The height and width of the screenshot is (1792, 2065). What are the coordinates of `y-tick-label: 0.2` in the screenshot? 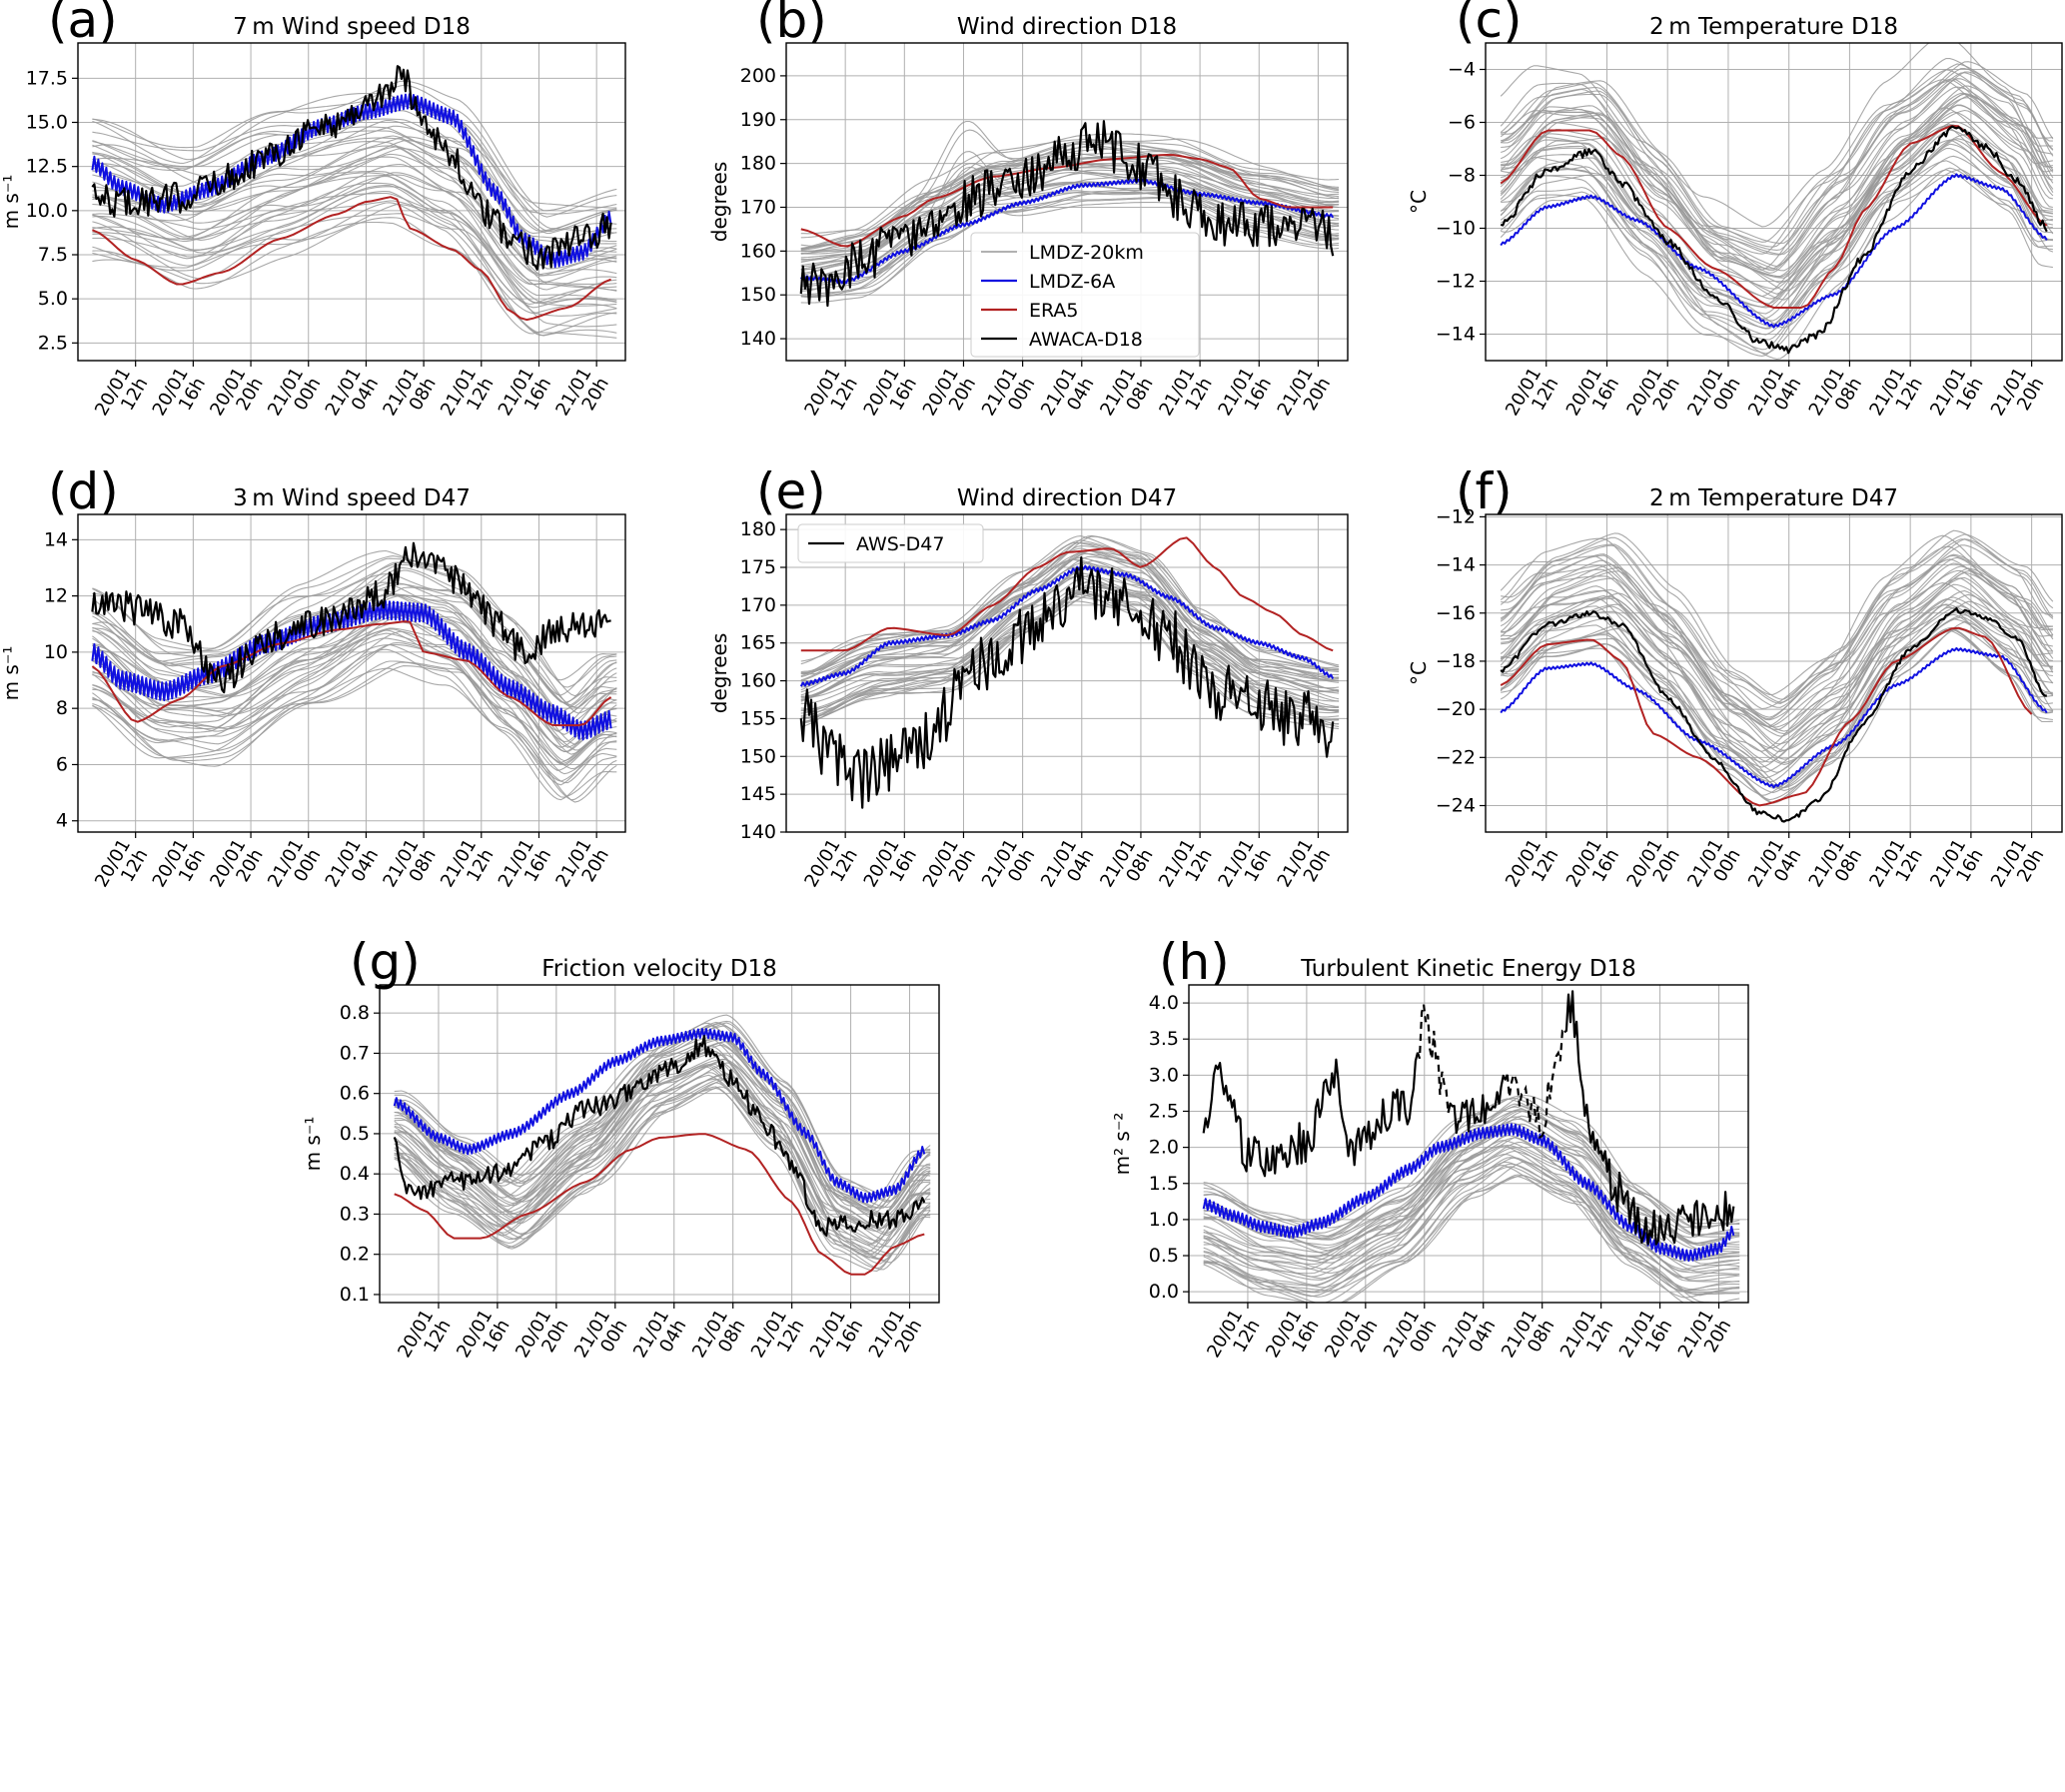 It's located at (355, 1255).